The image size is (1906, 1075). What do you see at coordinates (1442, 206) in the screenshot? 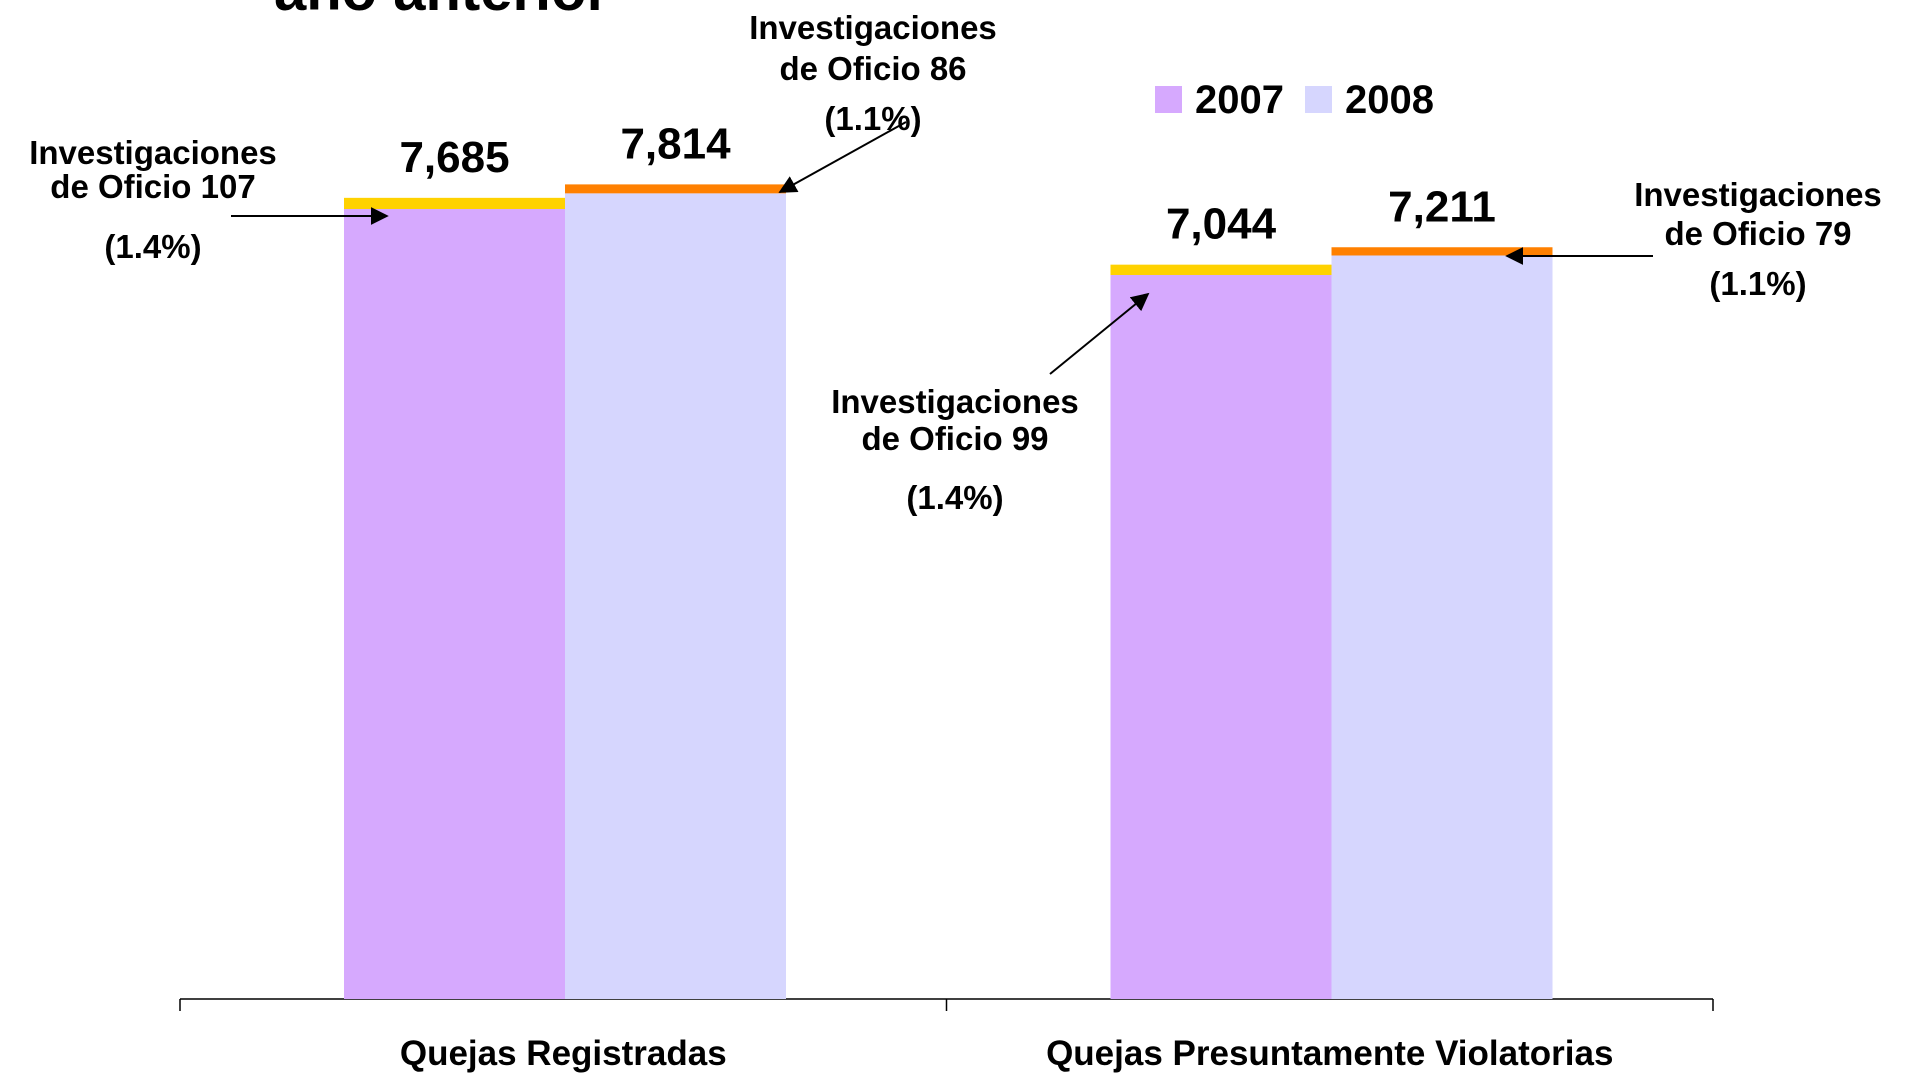
I see `total-label: 7,211` at bounding box center [1442, 206].